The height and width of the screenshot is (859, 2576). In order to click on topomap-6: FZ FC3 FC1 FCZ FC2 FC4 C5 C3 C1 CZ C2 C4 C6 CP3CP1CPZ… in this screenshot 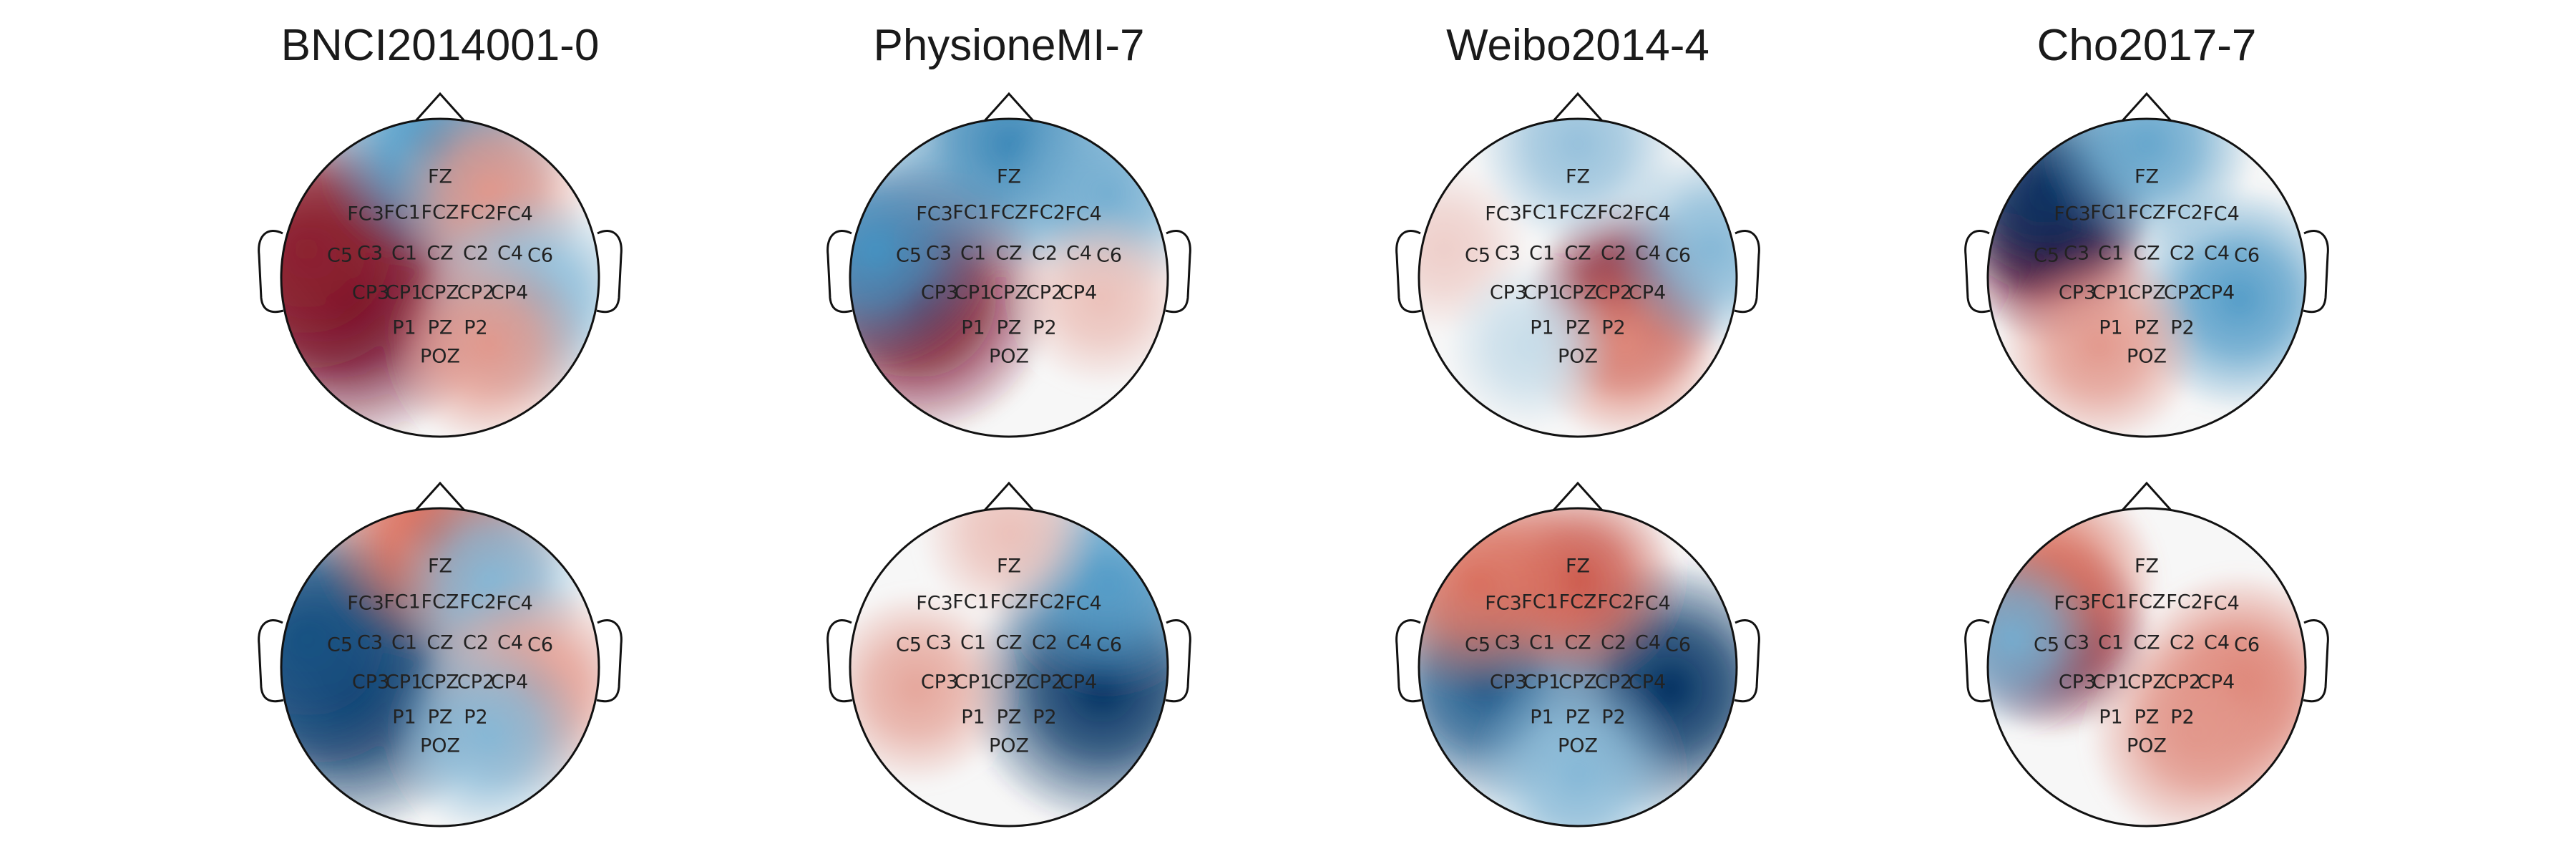, I will do `click(1008, 654)`.